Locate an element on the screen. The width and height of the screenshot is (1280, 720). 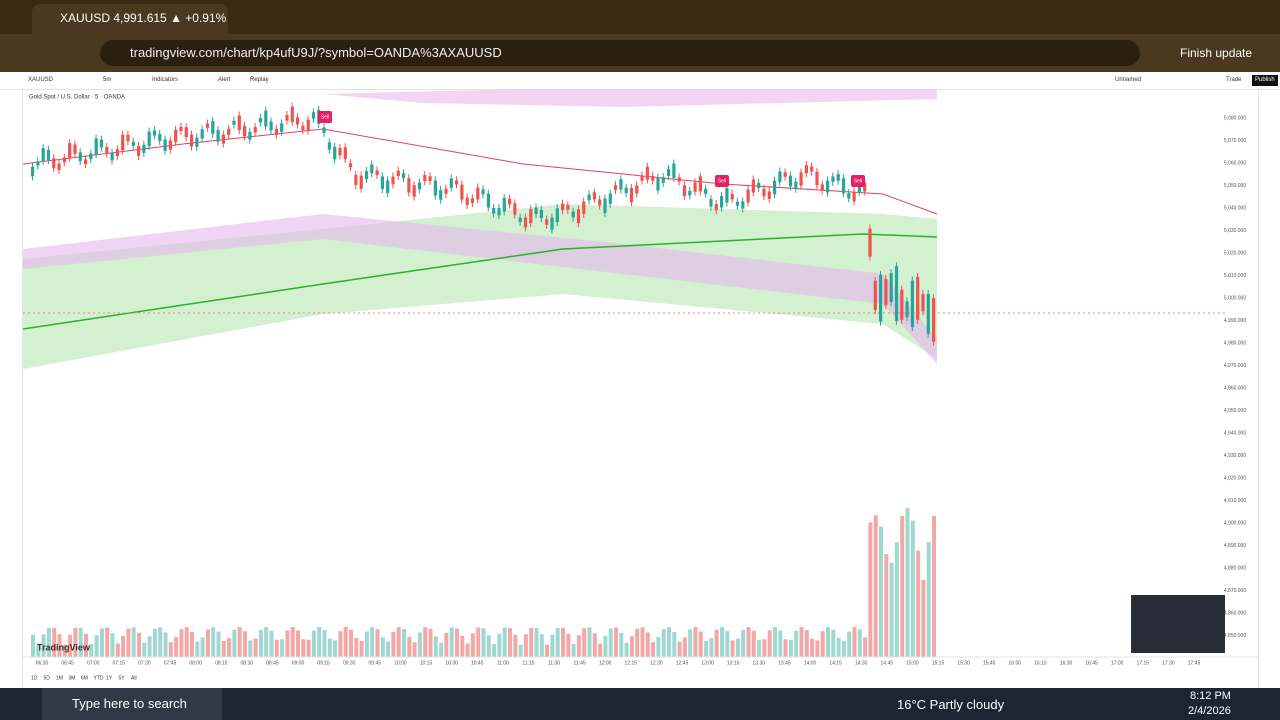
time-label: 10:00 is located at coordinates (400, 663).